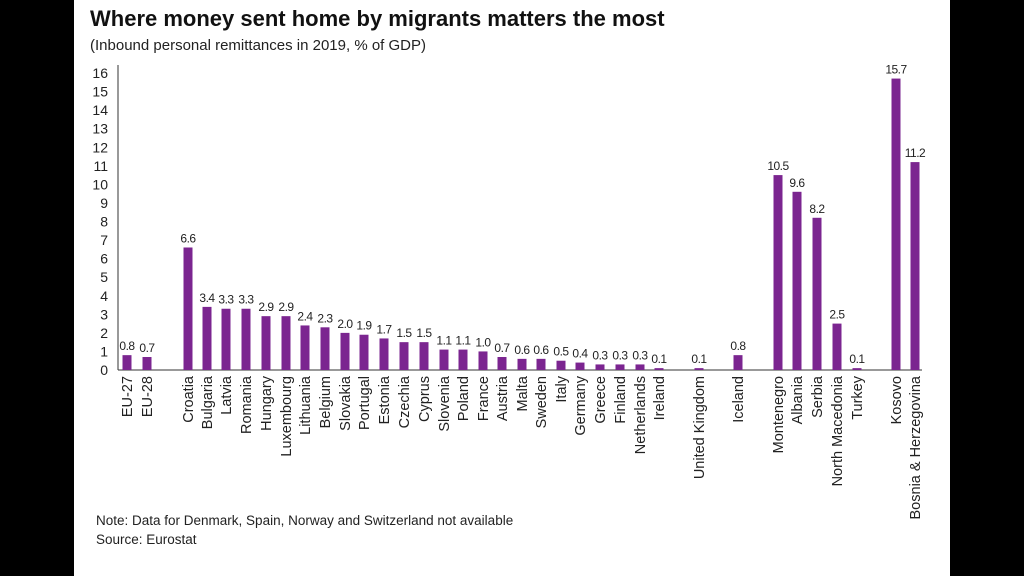 This screenshot has height=576, width=1024. I want to click on data-label: 2.3, so click(325, 318).